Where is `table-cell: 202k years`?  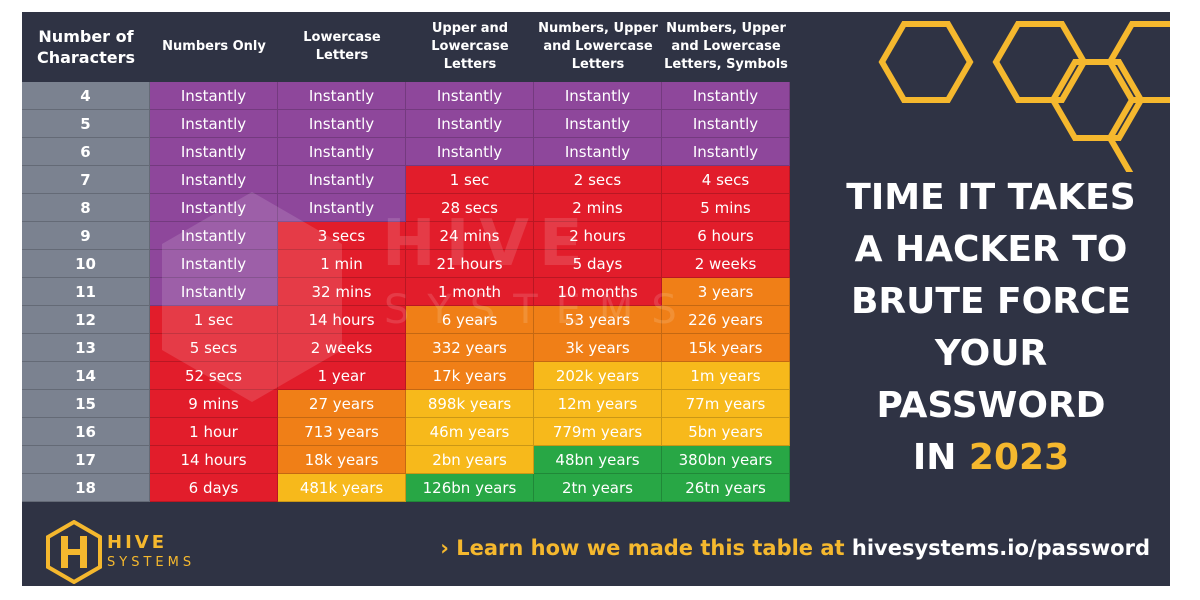 table-cell: 202k years is located at coordinates (598, 376).